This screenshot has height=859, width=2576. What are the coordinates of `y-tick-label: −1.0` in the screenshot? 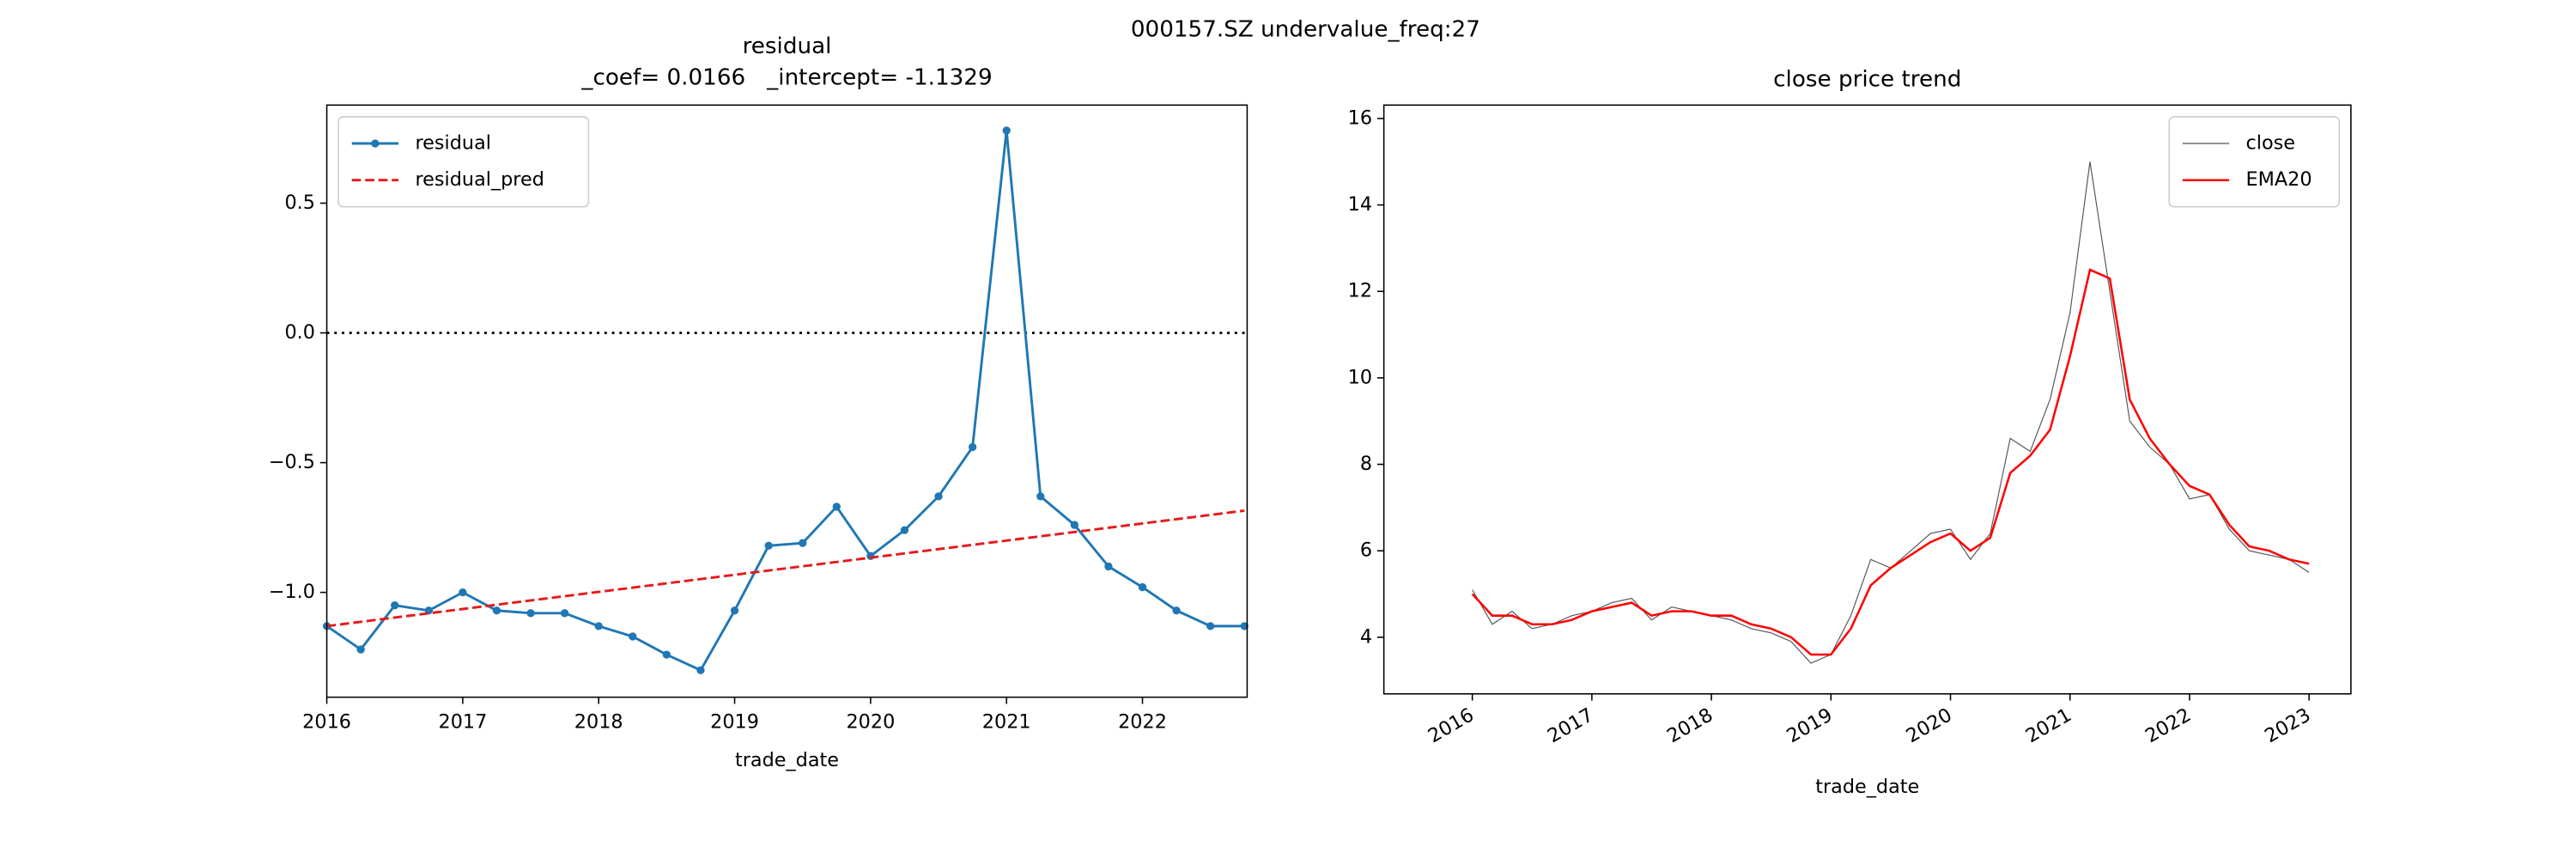 It's located at (292, 592).